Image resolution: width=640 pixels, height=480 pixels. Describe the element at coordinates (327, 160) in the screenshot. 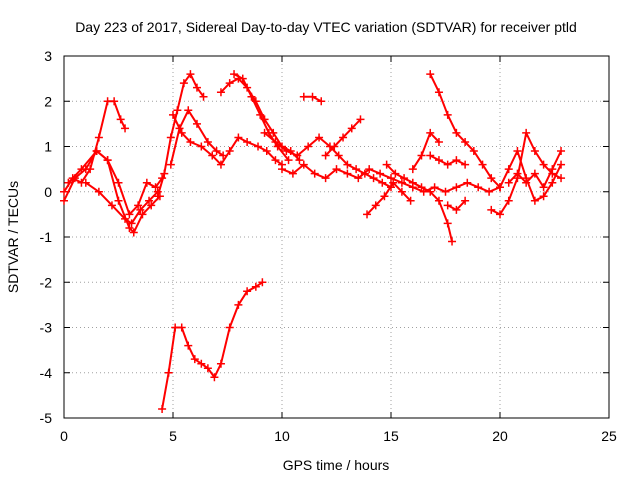

I see `series-arc-k` at that location.